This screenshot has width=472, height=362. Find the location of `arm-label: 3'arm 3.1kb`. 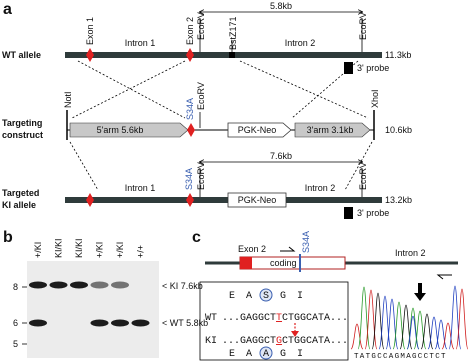

arm-label: 3'arm 3.1kb is located at coordinates (330, 130).